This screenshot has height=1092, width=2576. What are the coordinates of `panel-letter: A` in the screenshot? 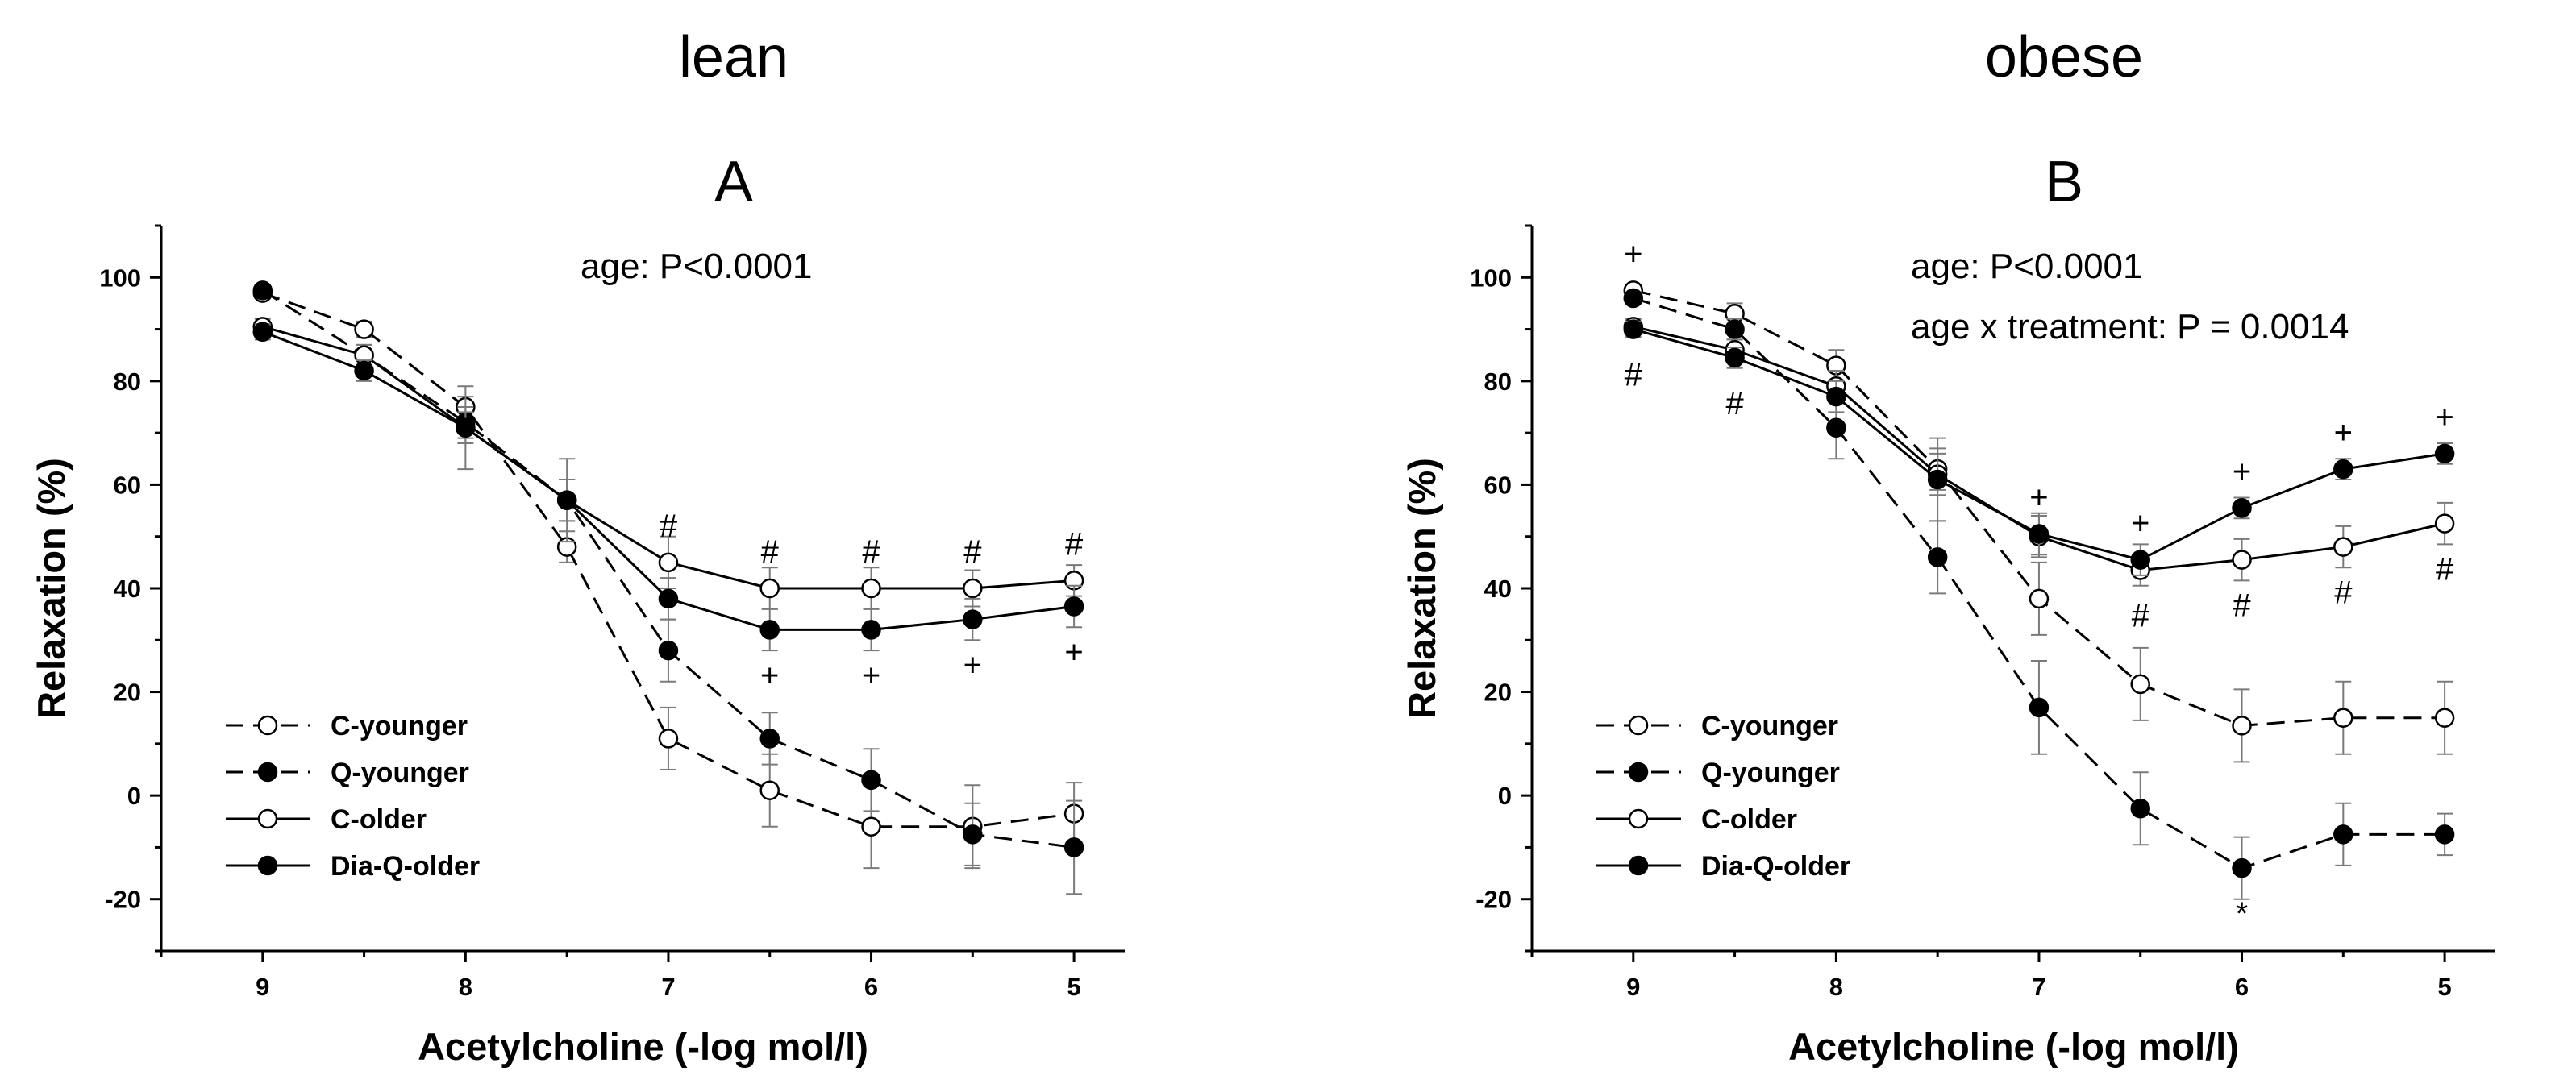 It's located at (734, 182).